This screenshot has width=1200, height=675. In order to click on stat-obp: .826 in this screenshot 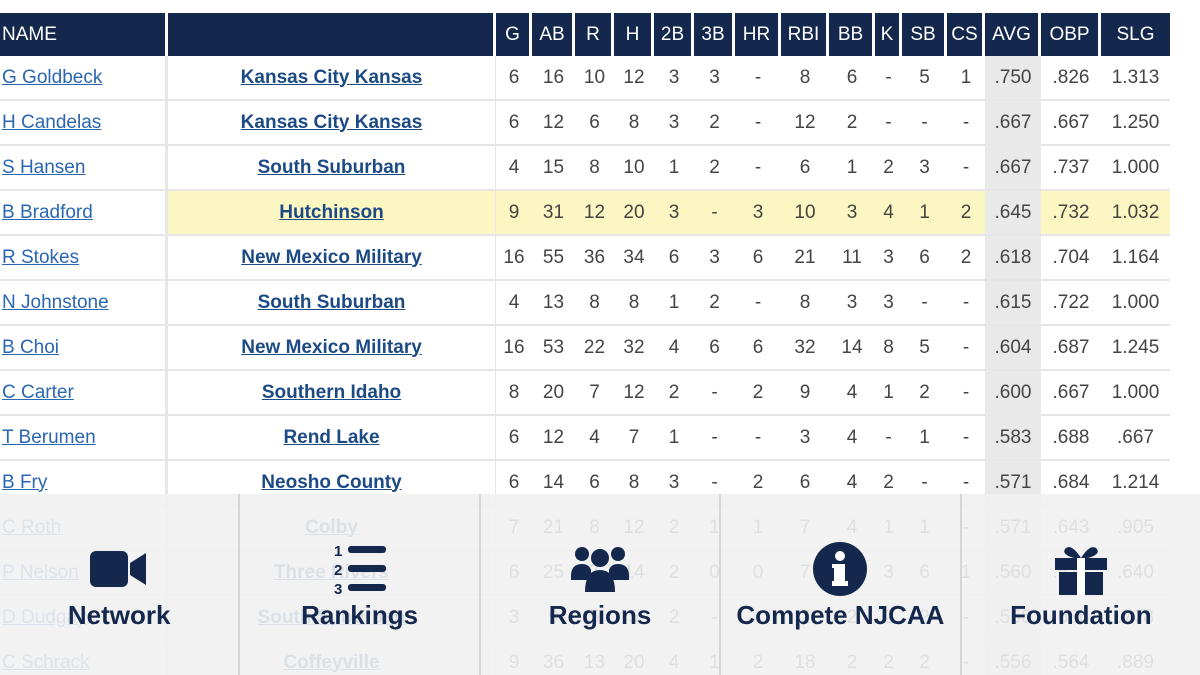, I will do `click(1071, 78)`.